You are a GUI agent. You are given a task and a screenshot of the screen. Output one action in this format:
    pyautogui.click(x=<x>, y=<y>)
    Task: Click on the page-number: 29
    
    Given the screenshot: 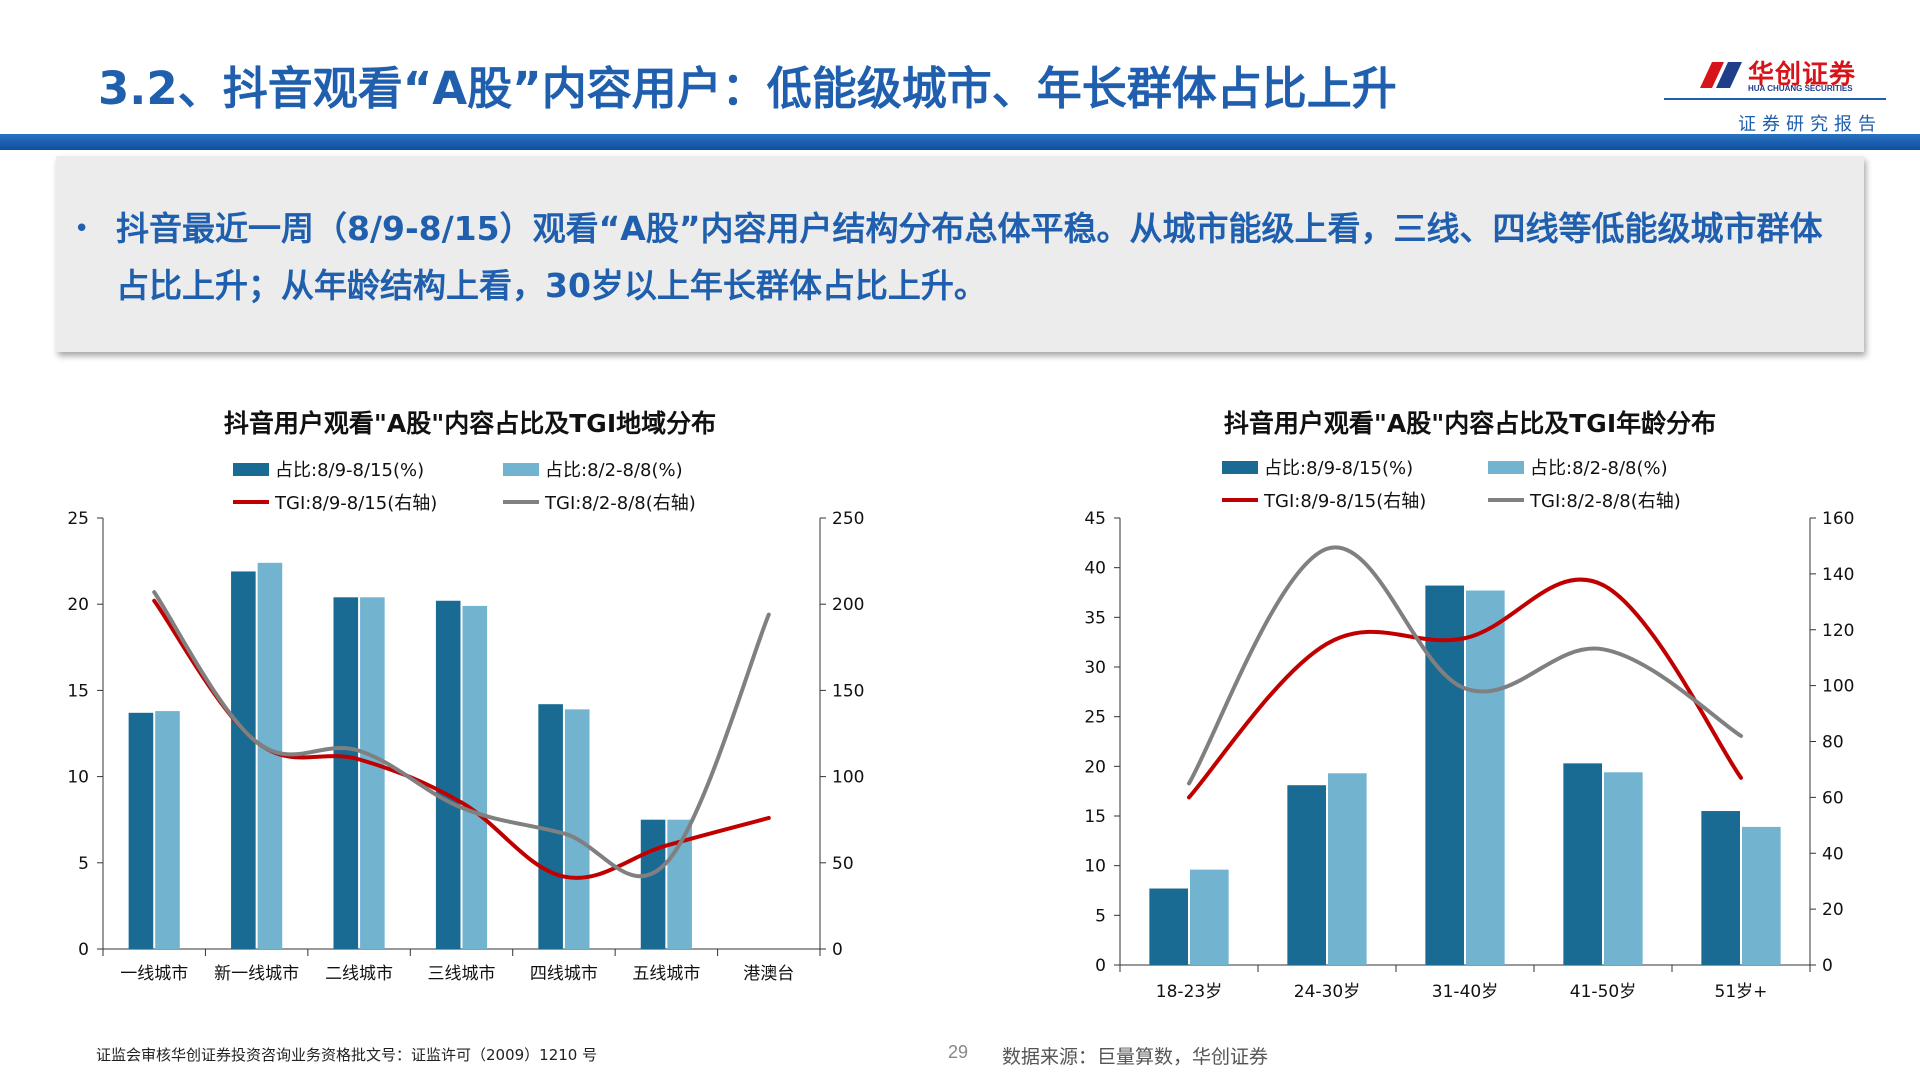 What is the action you would take?
    pyautogui.click(x=958, y=1052)
    